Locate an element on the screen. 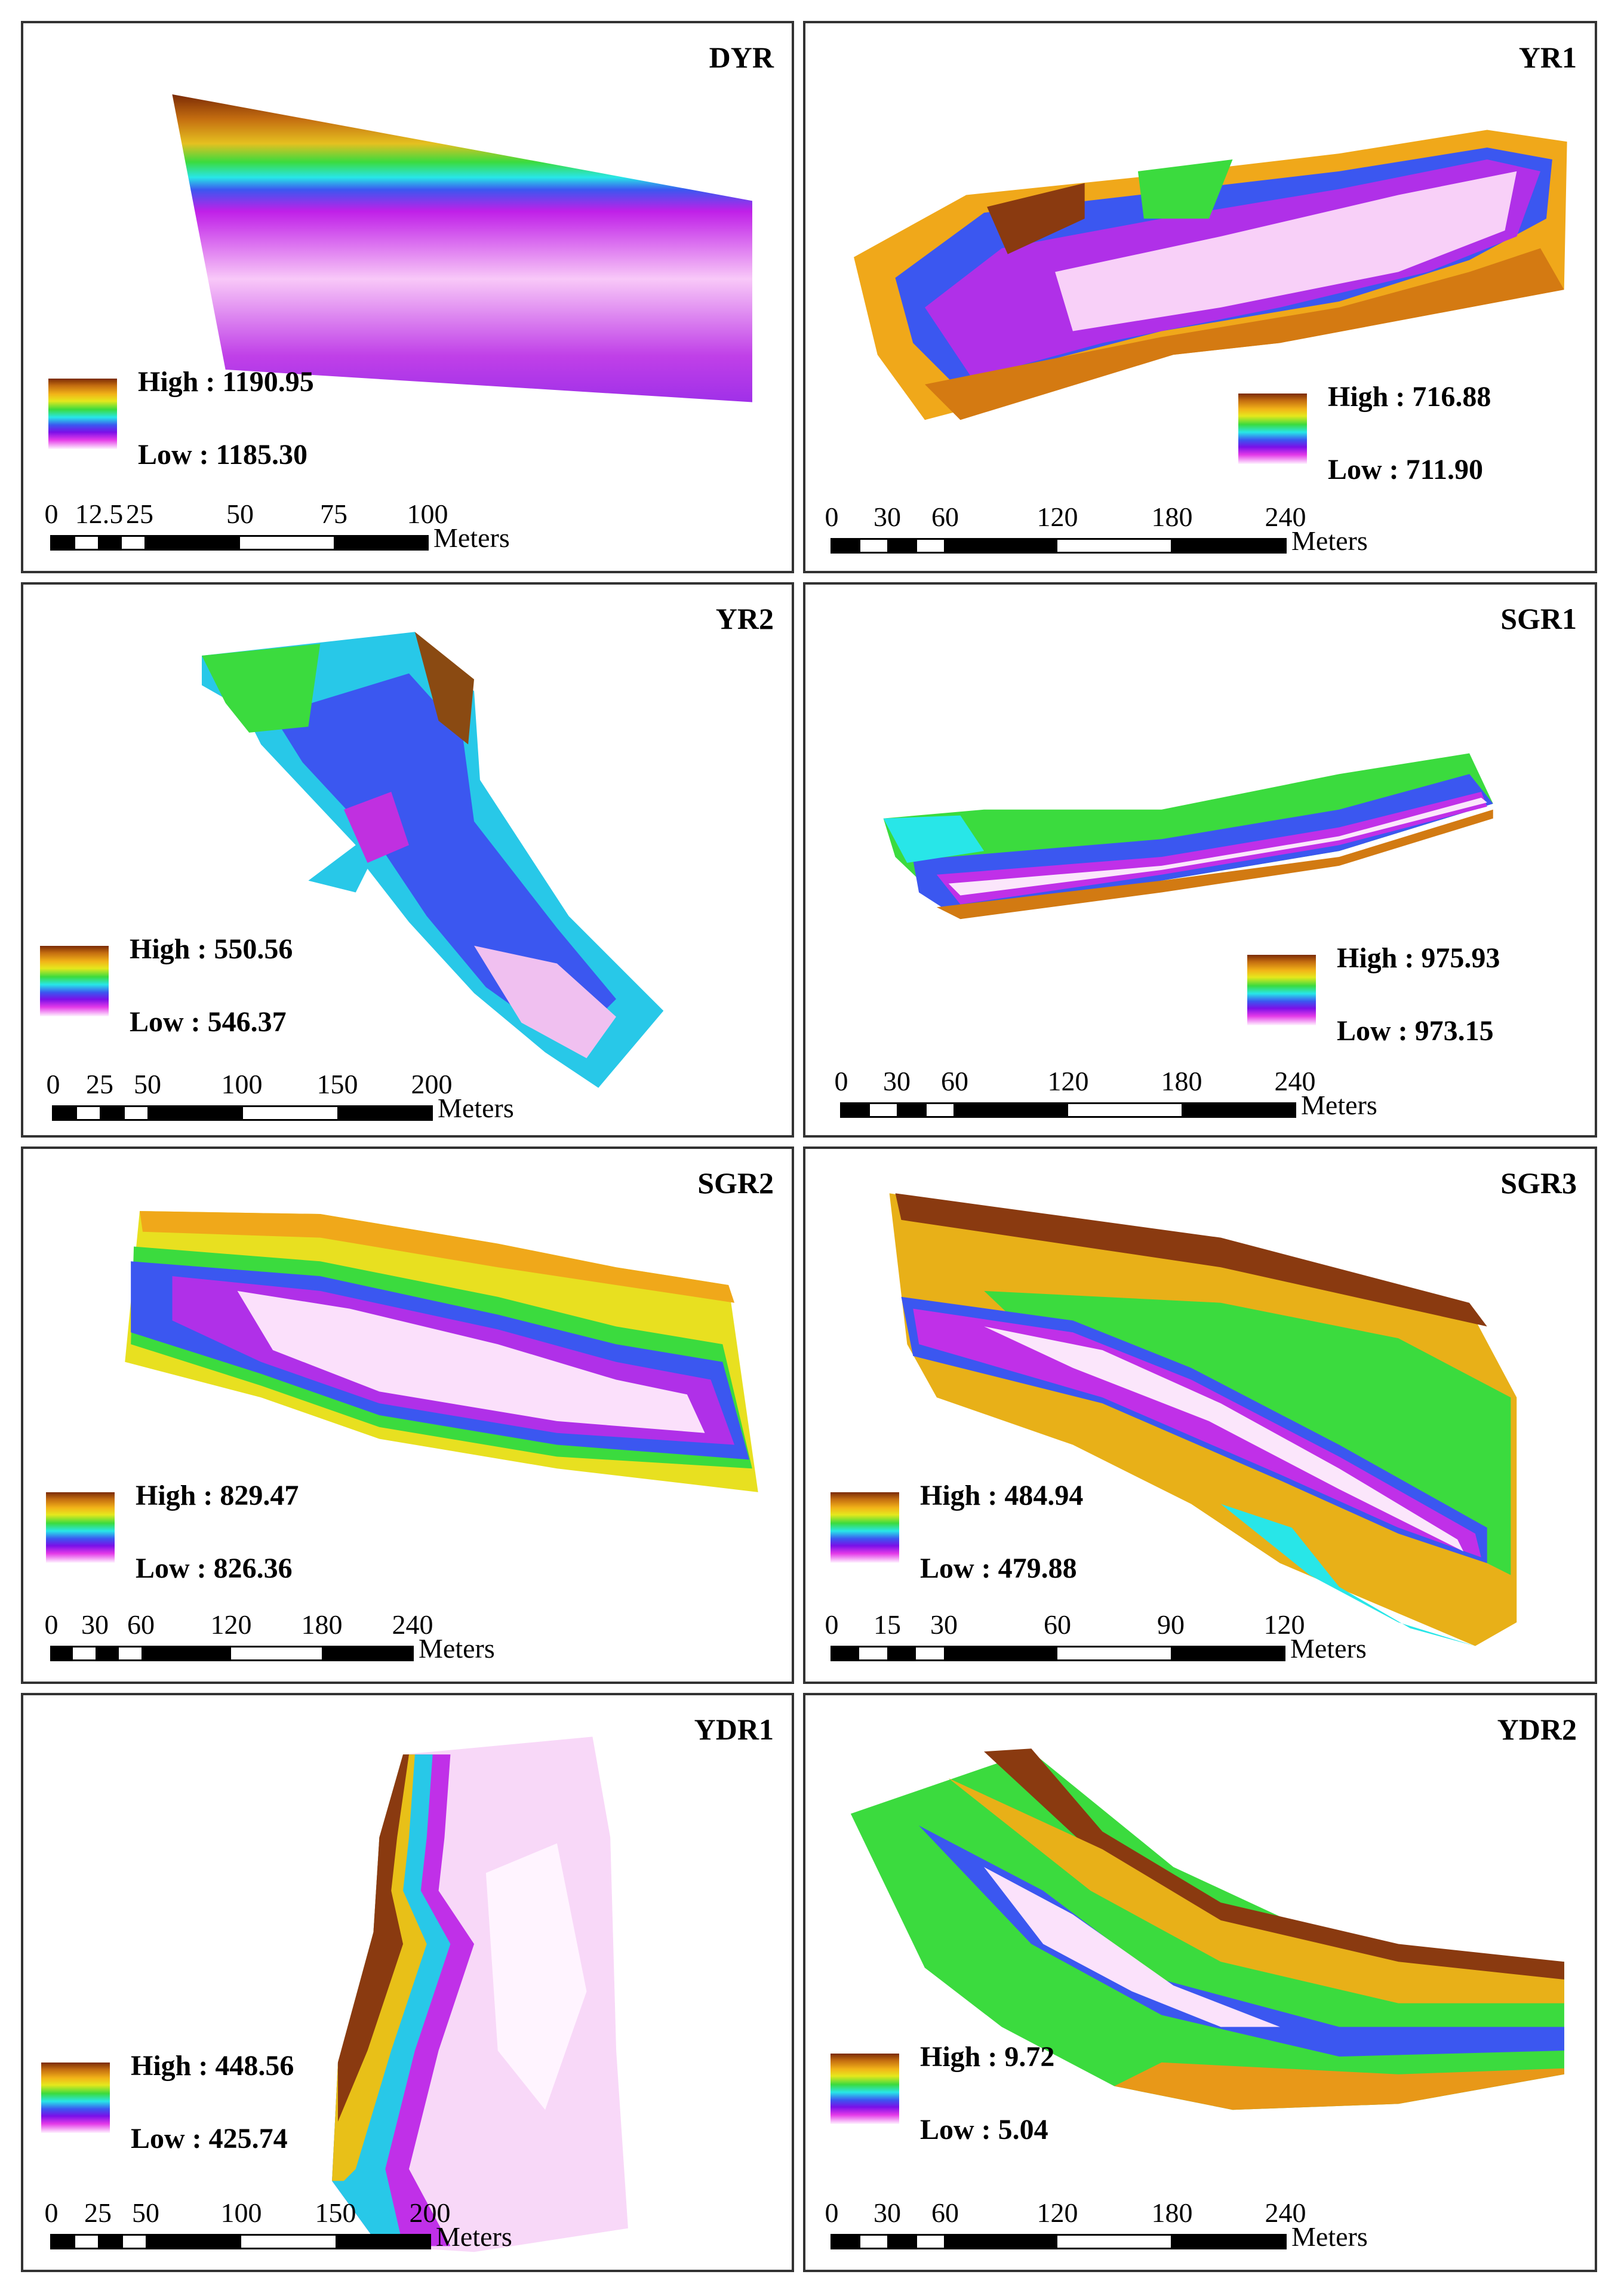  scale-tick: 90 is located at coordinates (1171, 1624).